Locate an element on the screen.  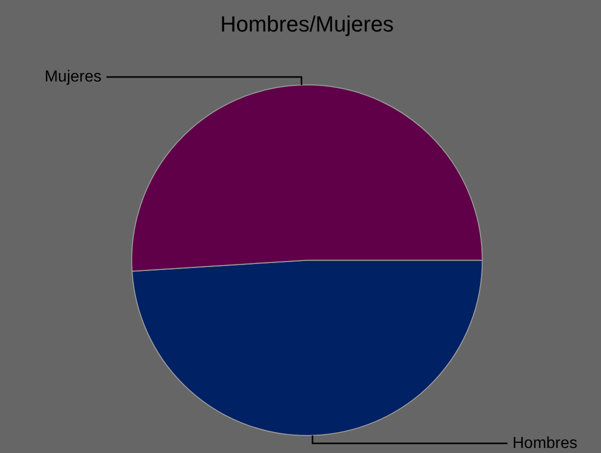
slice-label: Mujeres is located at coordinates (73, 77).